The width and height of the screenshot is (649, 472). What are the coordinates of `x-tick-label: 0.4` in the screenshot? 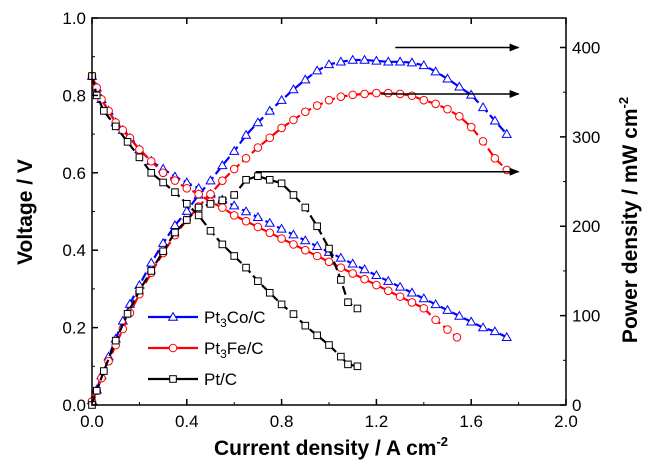 It's located at (187, 421).